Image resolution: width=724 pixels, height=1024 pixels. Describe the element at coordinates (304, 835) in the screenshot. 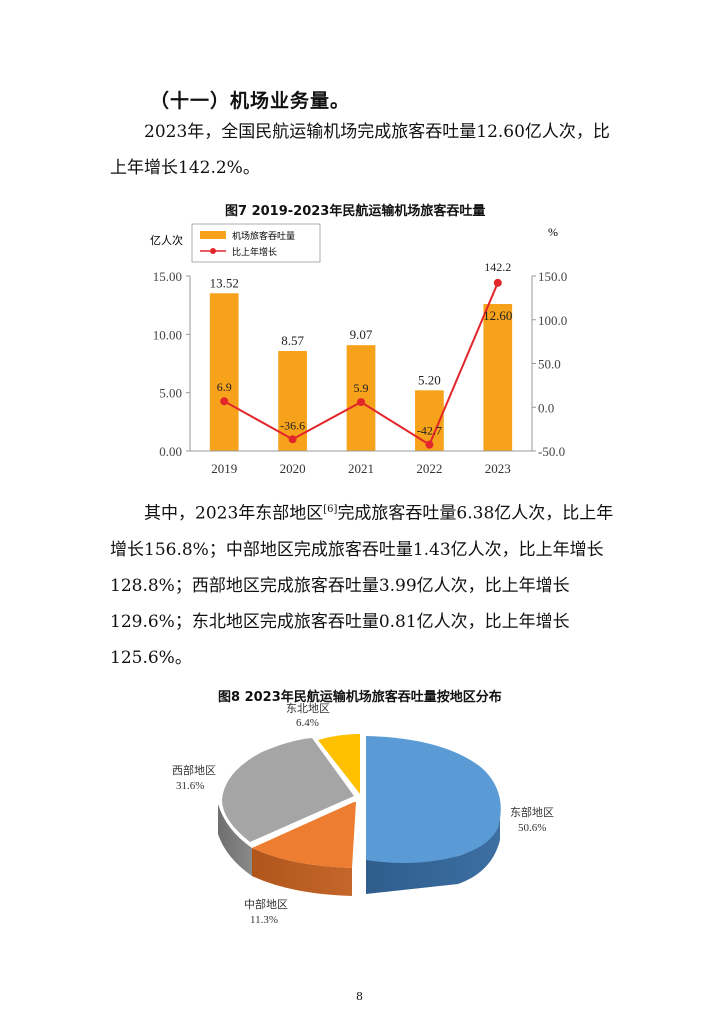

I see `pie-slice-central` at that location.